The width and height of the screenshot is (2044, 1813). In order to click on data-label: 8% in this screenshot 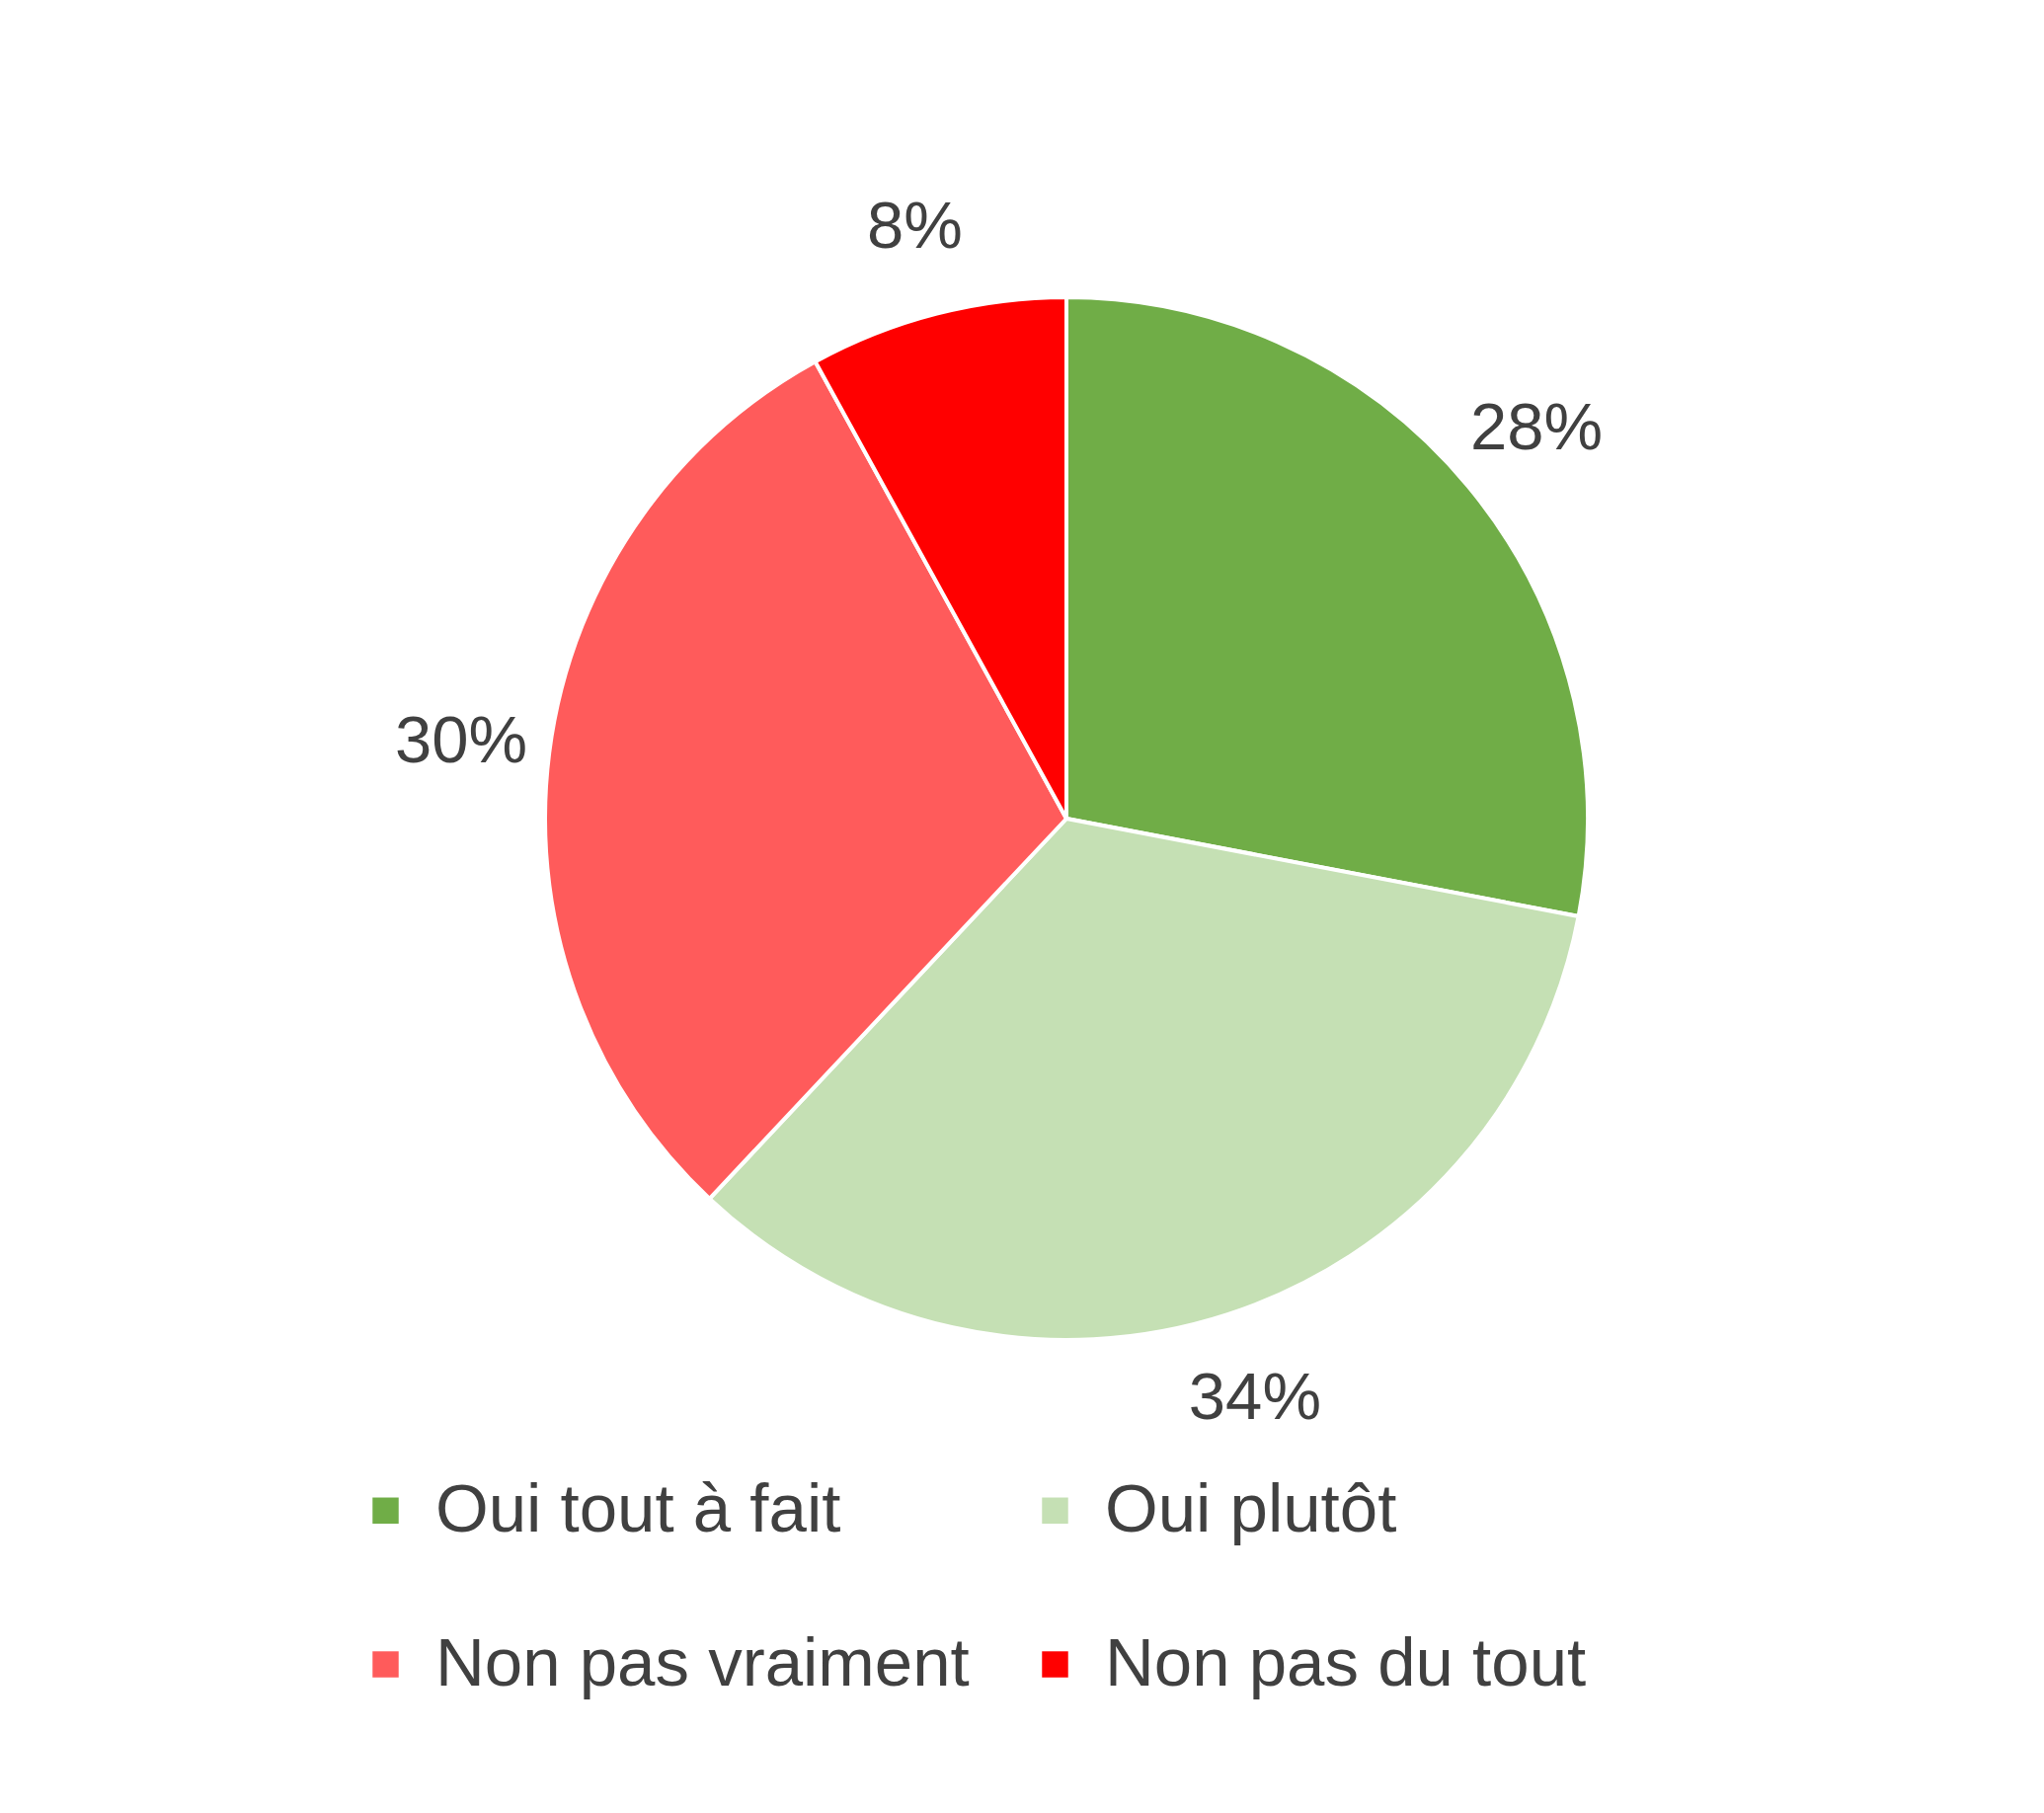, I will do `click(915, 224)`.